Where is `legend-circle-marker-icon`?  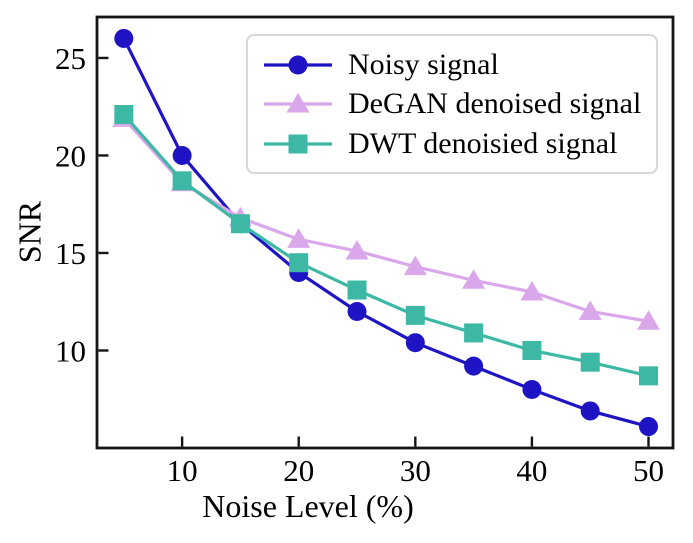 legend-circle-marker-icon is located at coordinates (298, 64).